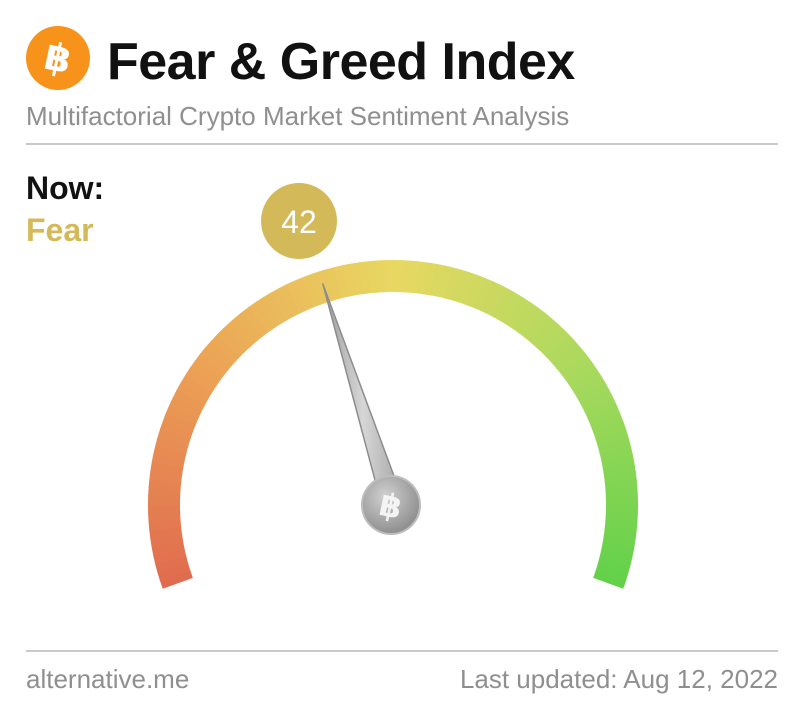 The height and width of the screenshot is (719, 800). I want to click on page-title: Fear & Greed Index, so click(341, 62).